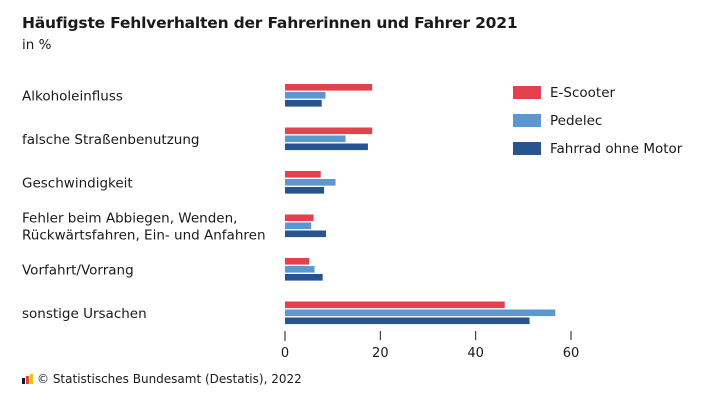 The image size is (712, 400). What do you see at coordinates (571, 353) in the screenshot?
I see `x-tick-label: 60` at bounding box center [571, 353].